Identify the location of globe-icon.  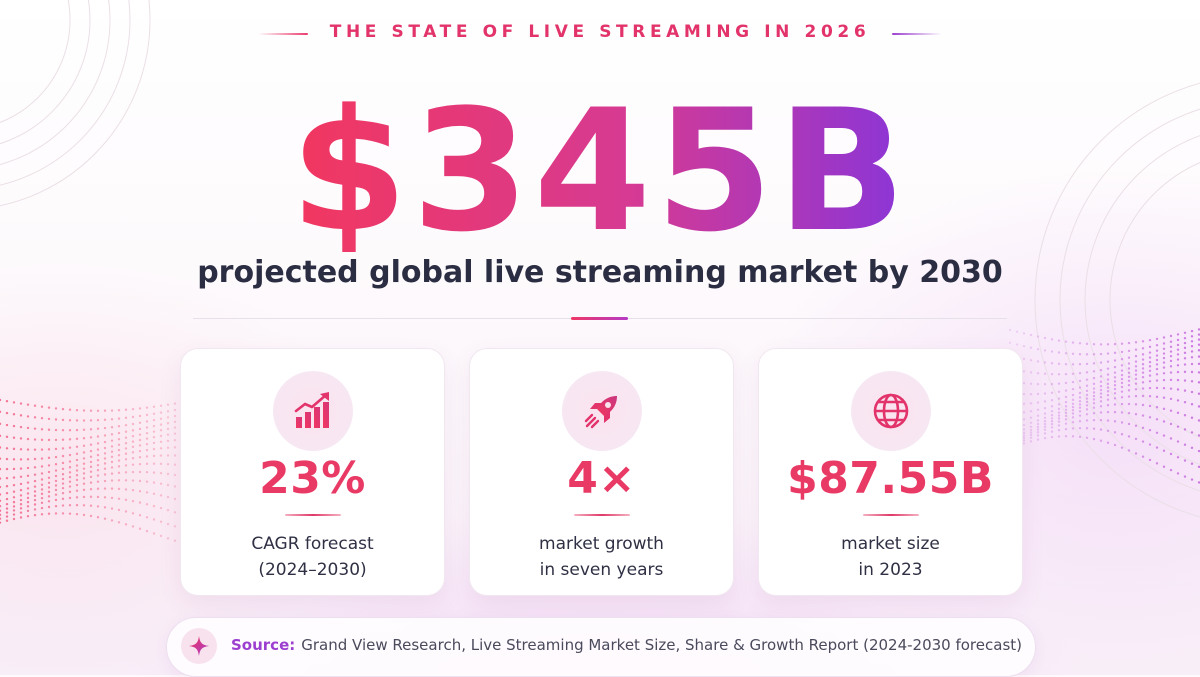
(890, 411).